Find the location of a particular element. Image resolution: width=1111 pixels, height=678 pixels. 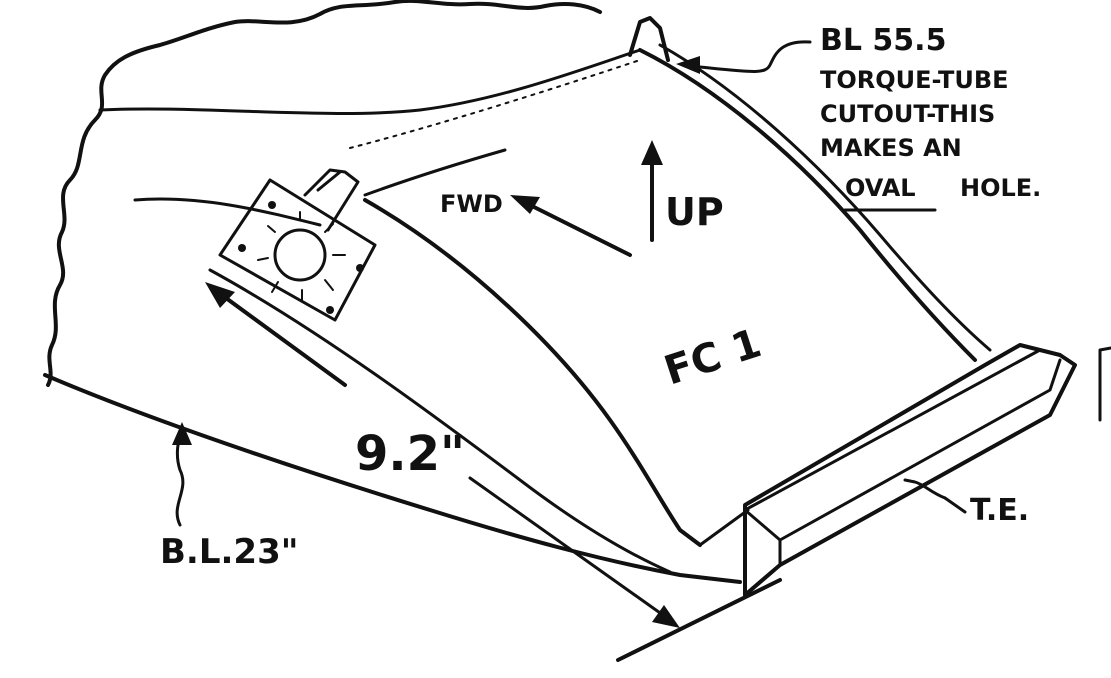

te-leader is located at coordinates (925, 489).